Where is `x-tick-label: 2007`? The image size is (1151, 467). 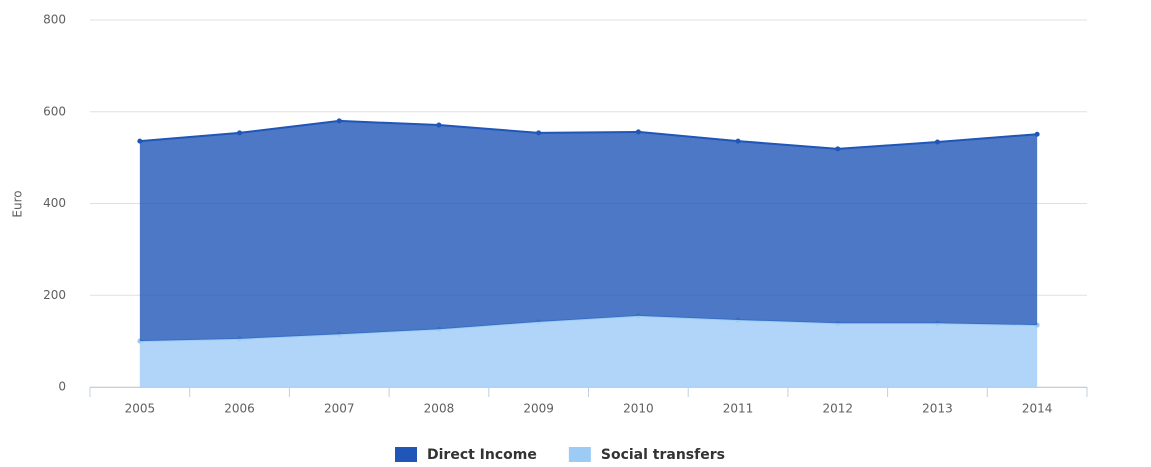 x-tick-label: 2007 is located at coordinates (339, 409).